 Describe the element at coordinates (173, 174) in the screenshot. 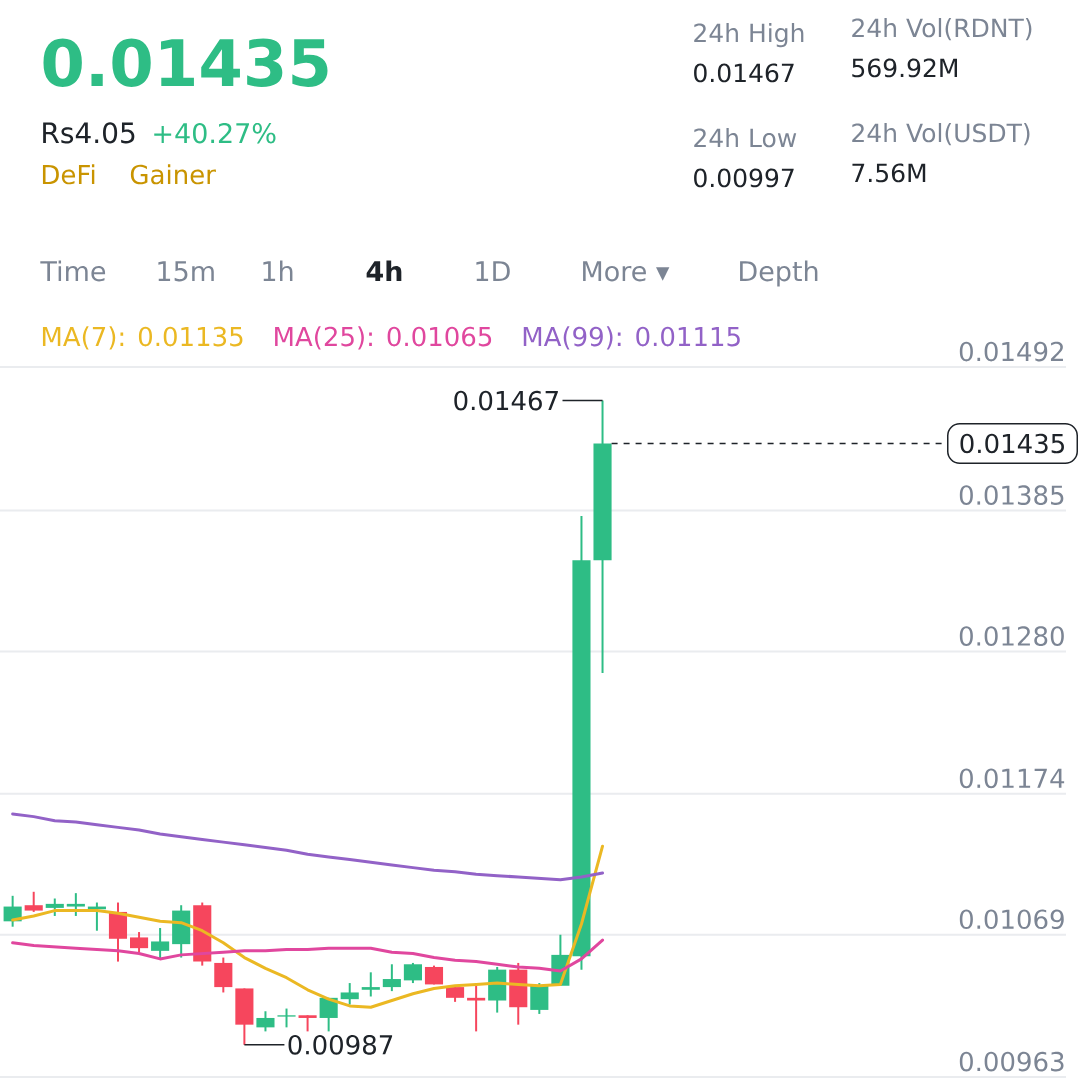

I see `text: Gainer` at that location.